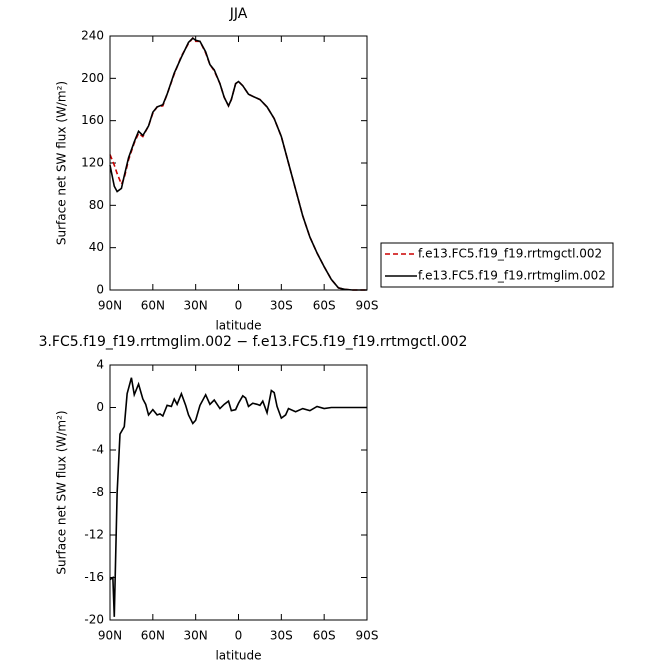 Image resolution: width=662 pixels, height=668 pixels. What do you see at coordinates (96, 247) in the screenshot?
I see `y-tick-label: 40` at bounding box center [96, 247].